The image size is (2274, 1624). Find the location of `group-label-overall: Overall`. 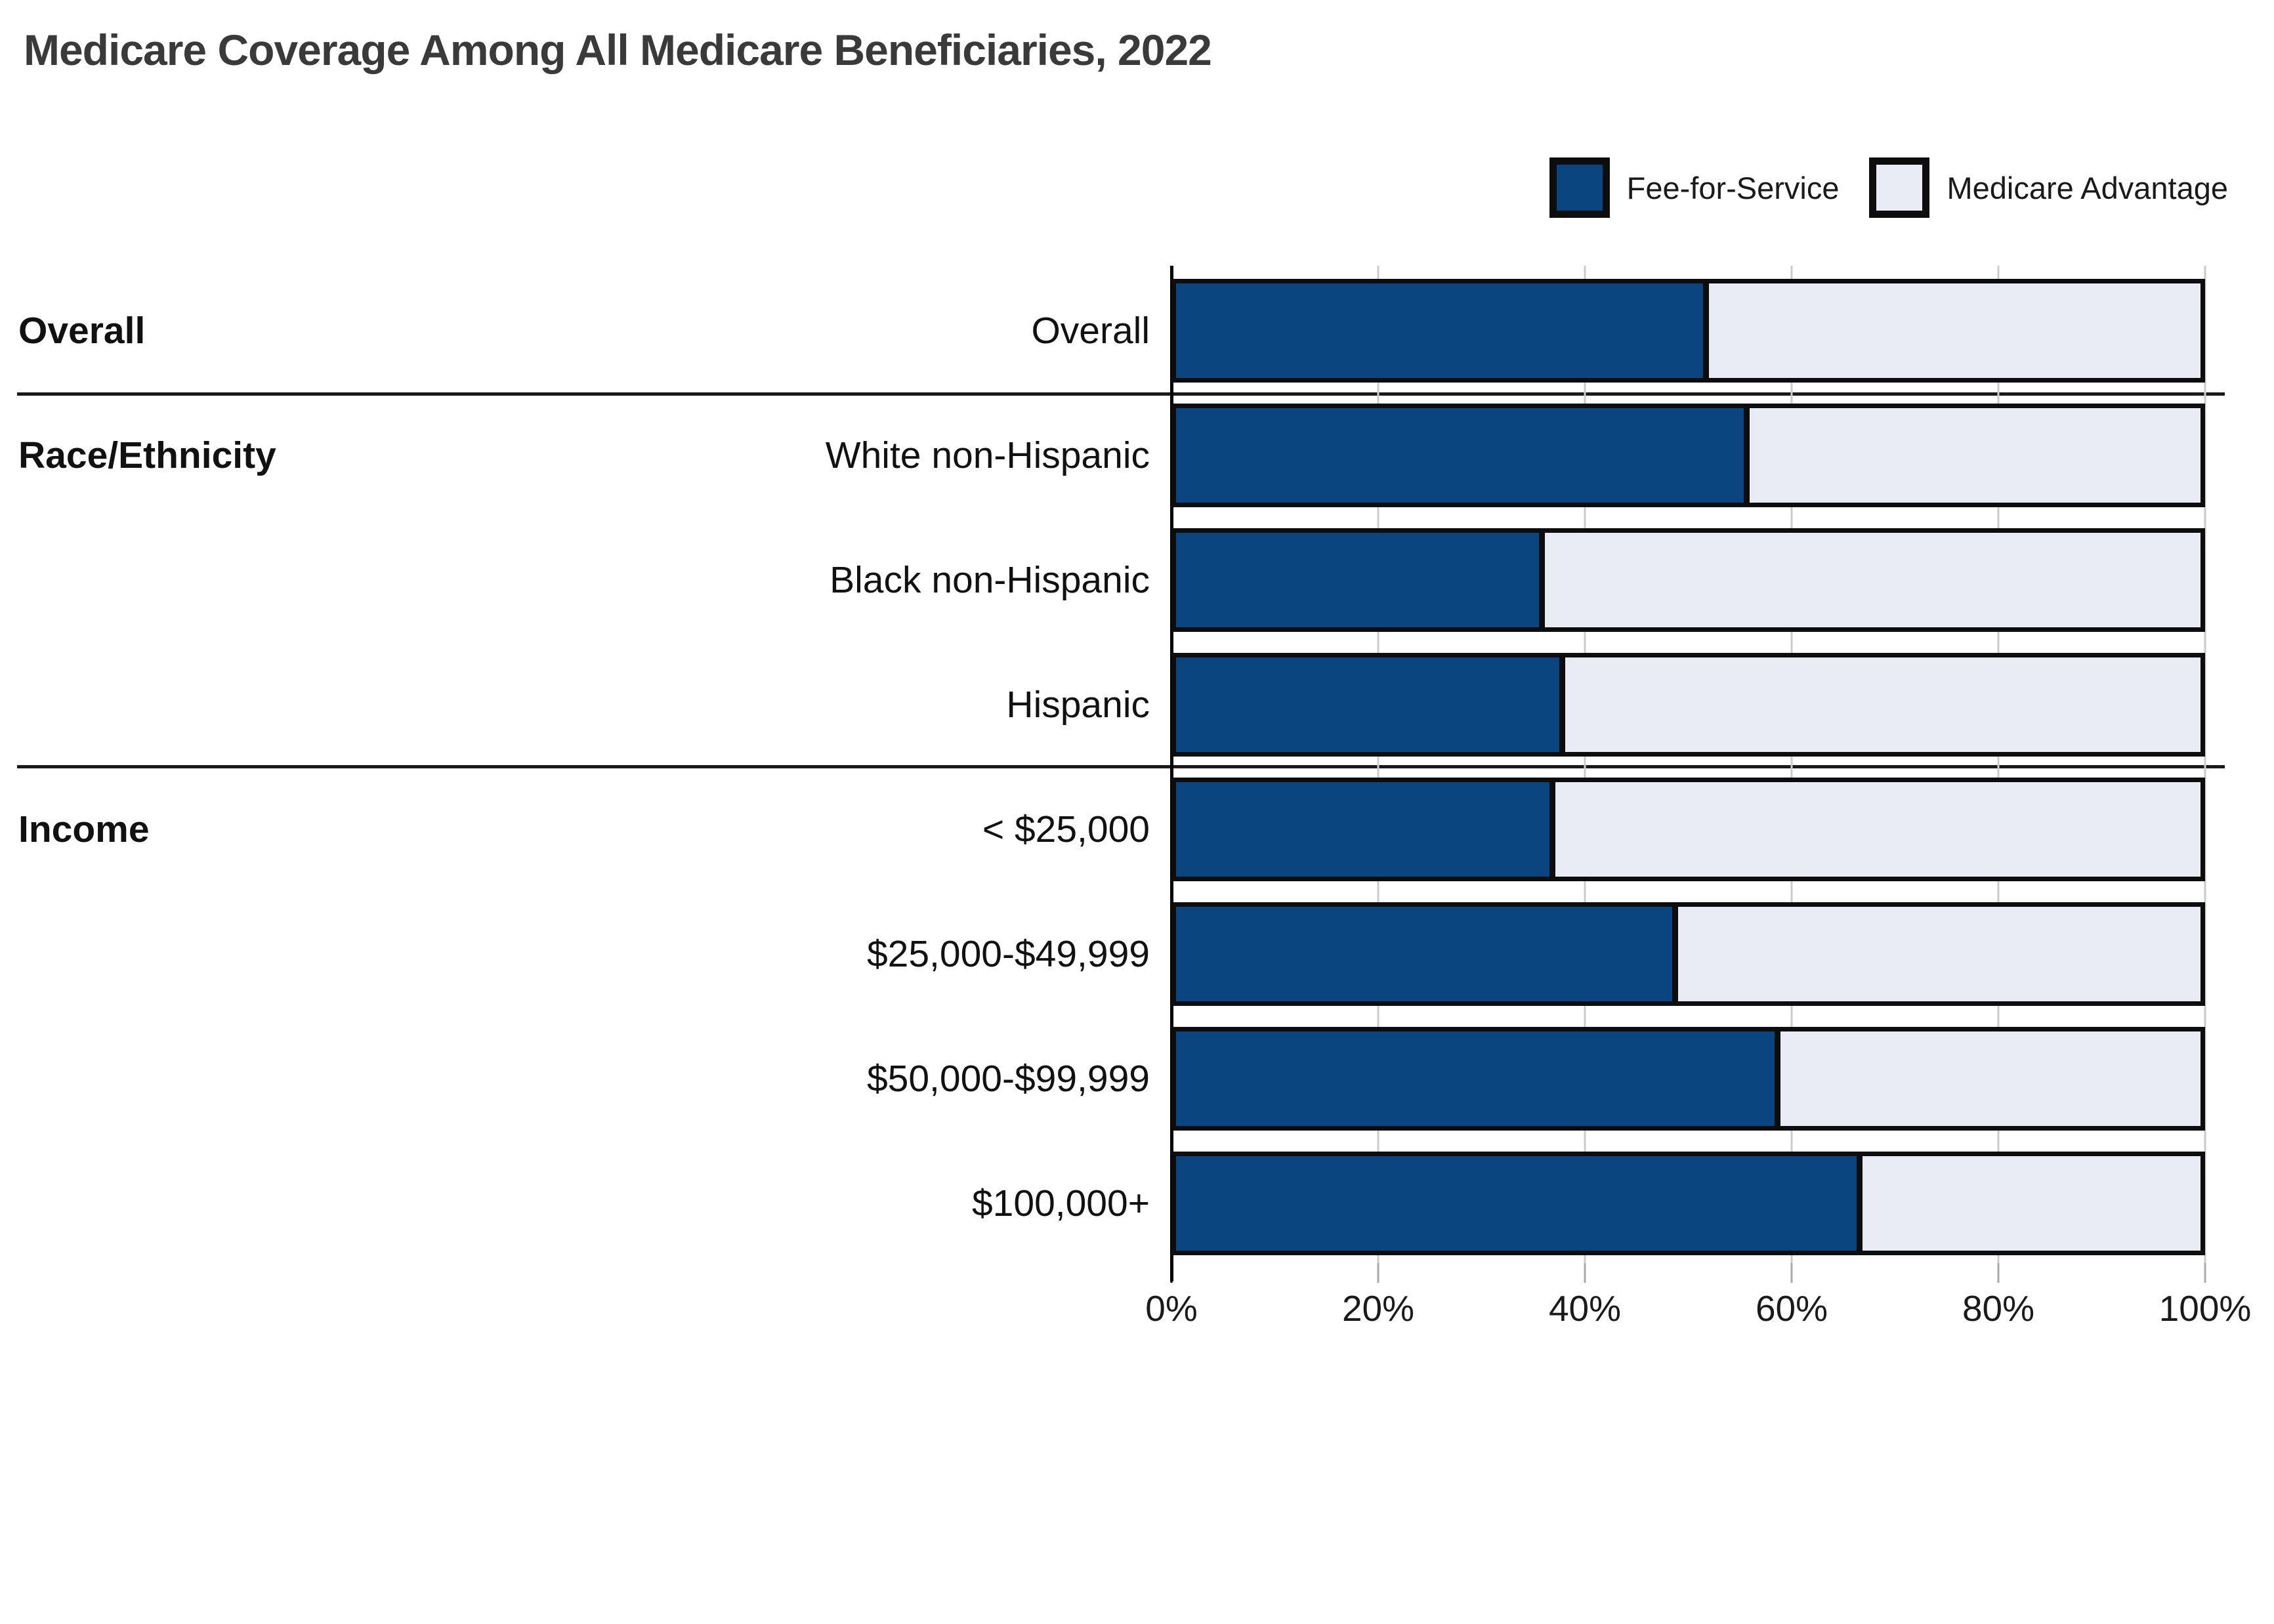

group-label-overall: Overall is located at coordinates (82, 331).